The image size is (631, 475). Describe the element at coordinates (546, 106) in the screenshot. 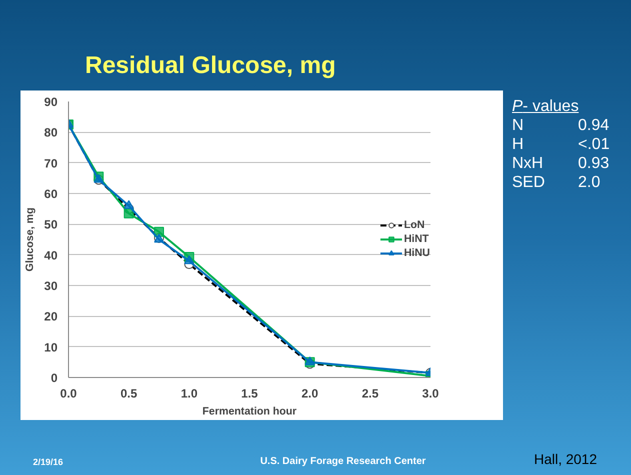

I see `text: P- values` at that location.